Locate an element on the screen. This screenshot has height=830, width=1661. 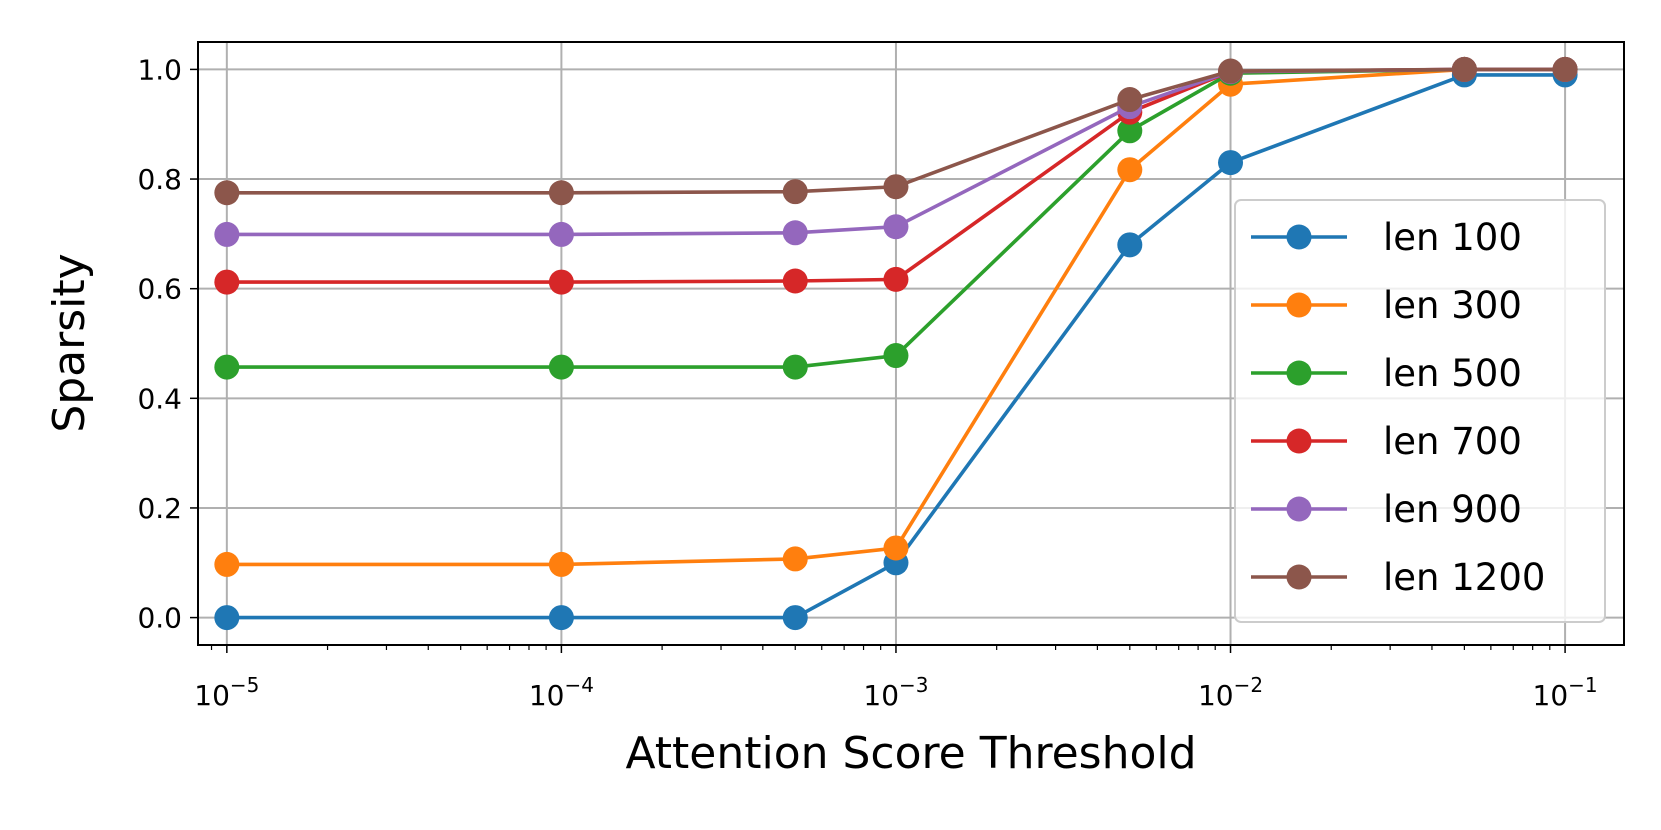
y-tick-label: 0.2 is located at coordinates (159, 508).